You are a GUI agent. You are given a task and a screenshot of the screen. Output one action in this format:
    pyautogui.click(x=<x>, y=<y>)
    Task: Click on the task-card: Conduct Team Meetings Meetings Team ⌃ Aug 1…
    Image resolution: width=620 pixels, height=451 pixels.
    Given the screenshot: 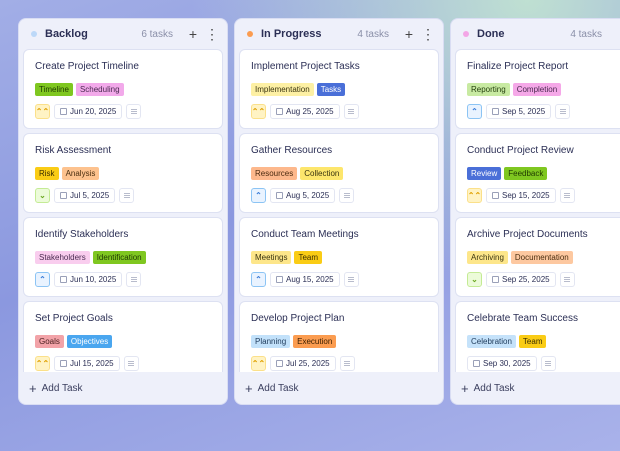 What is the action you would take?
    pyautogui.click(x=339, y=257)
    